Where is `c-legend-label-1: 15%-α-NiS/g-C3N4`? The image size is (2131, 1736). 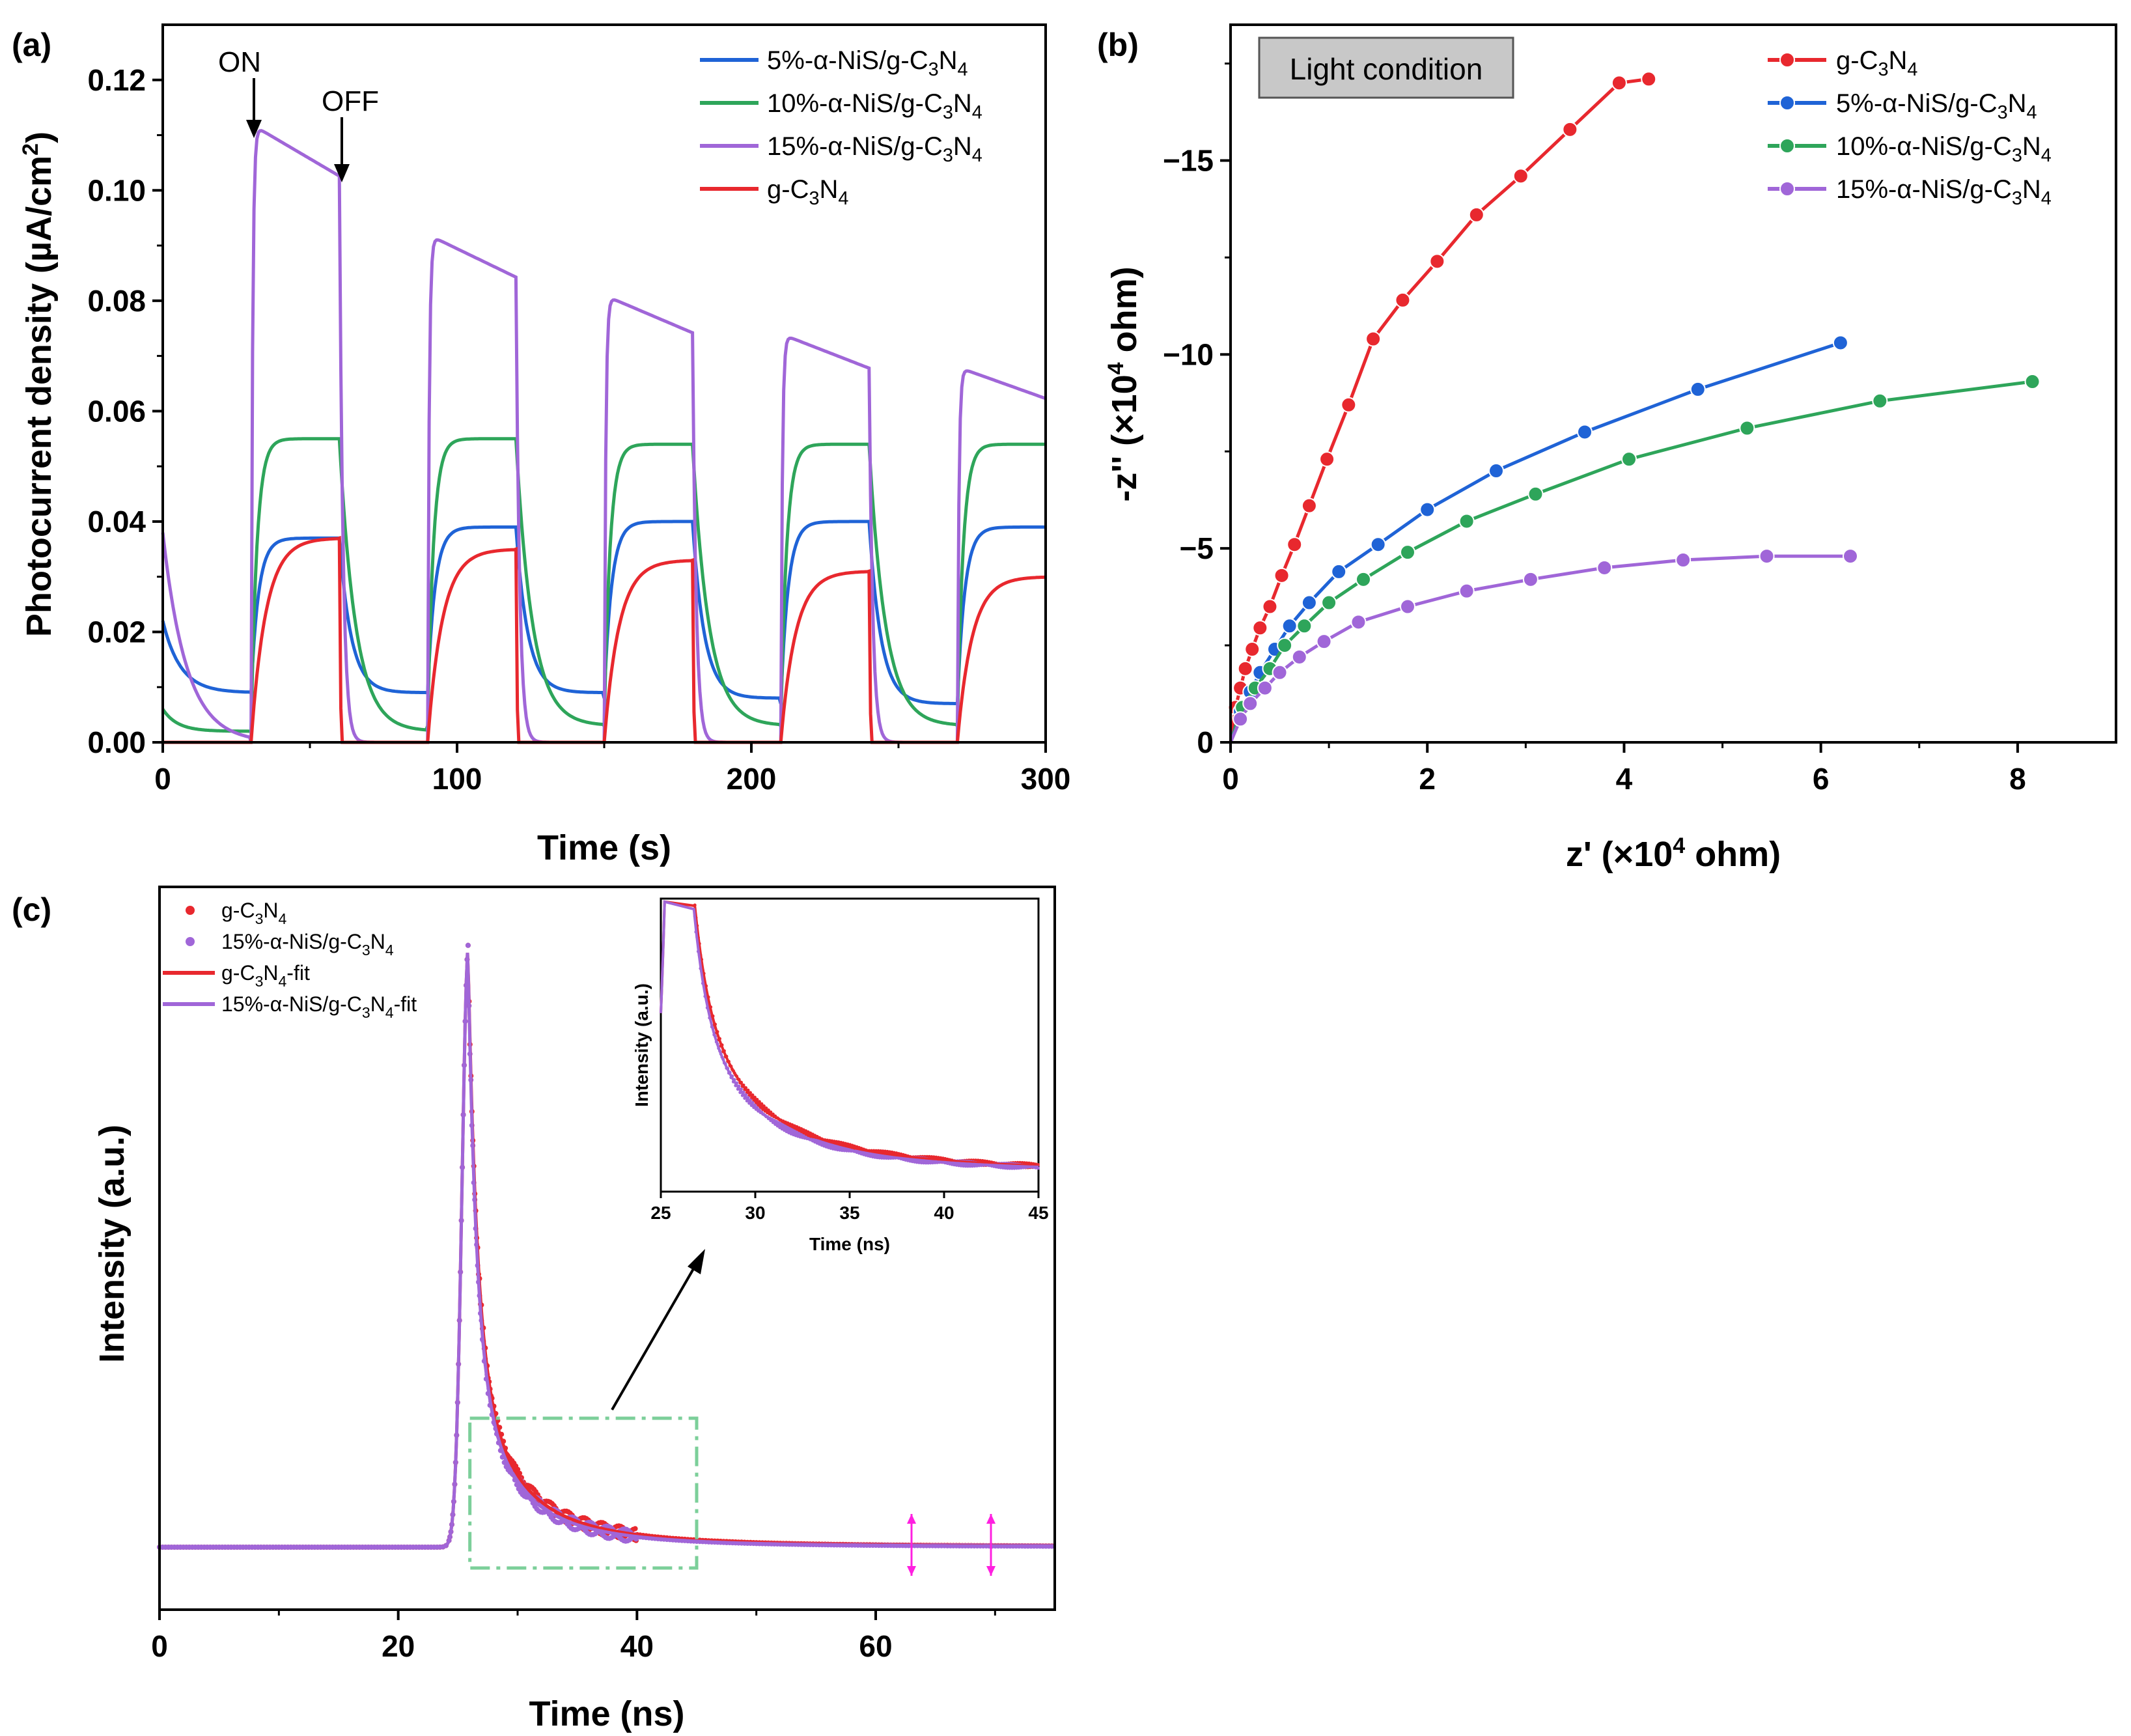 c-legend-label-1: 15%-α-NiS/g-C3N4 is located at coordinates (307, 945).